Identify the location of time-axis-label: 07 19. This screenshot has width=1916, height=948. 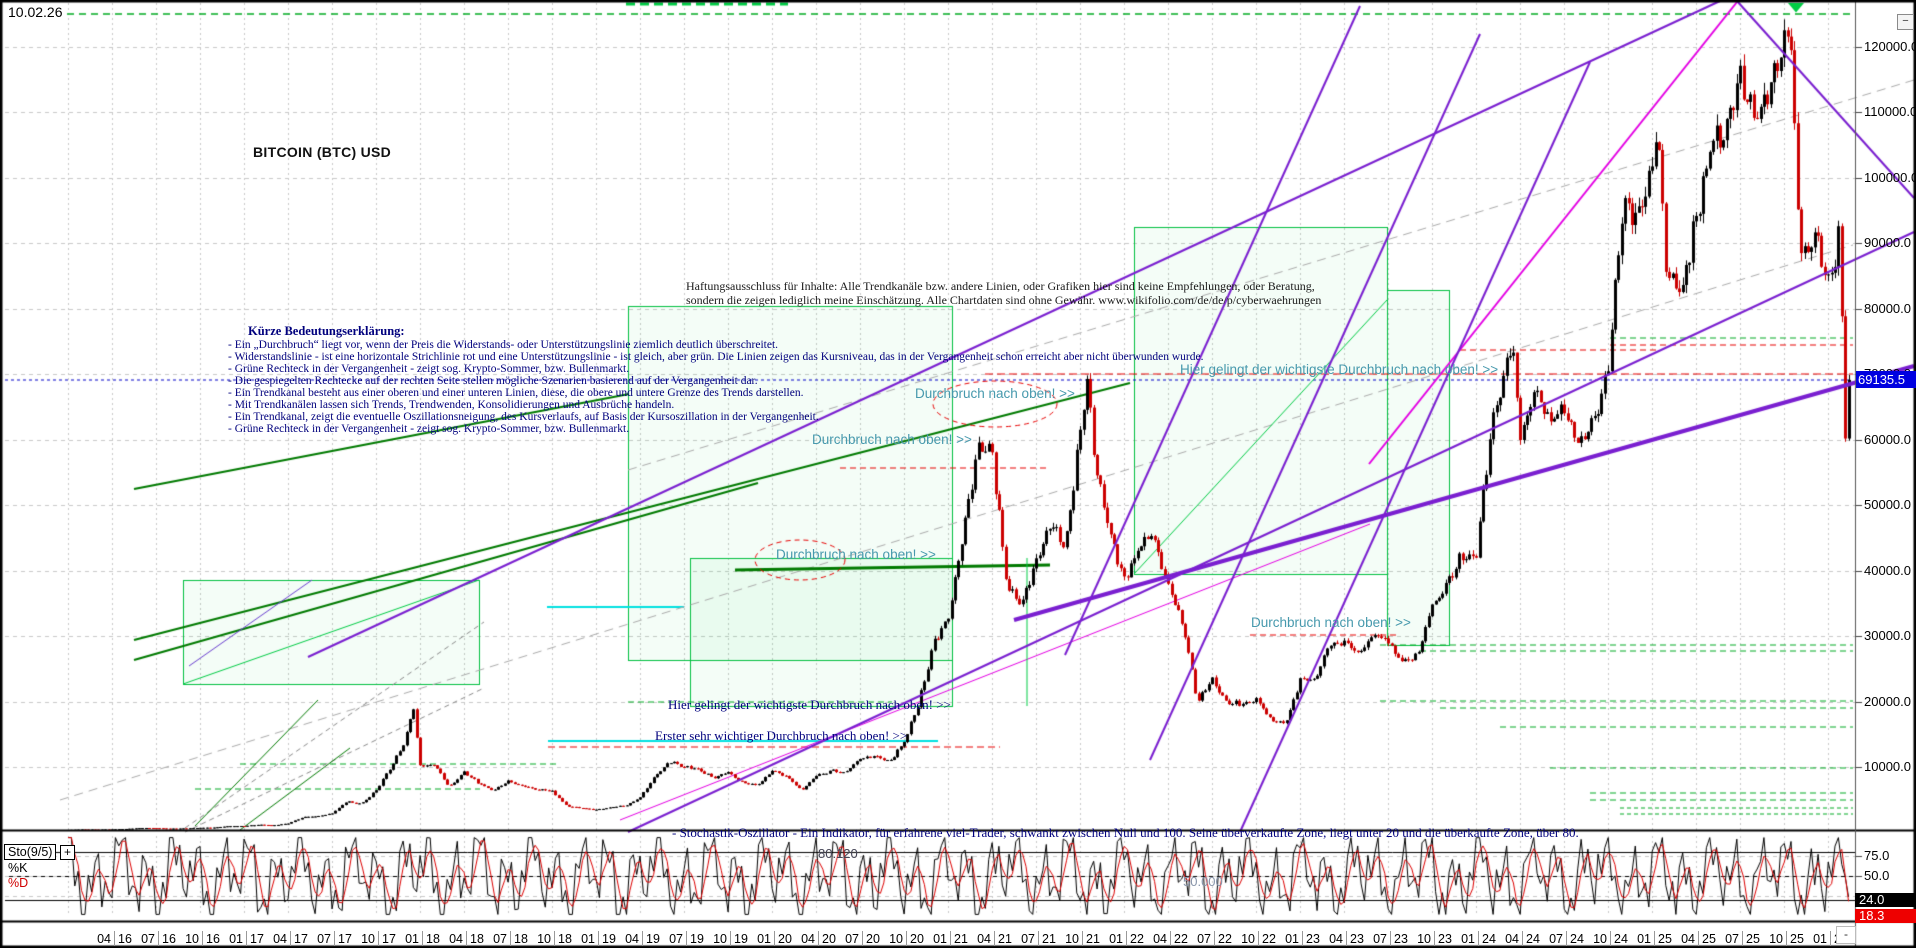
(682, 938).